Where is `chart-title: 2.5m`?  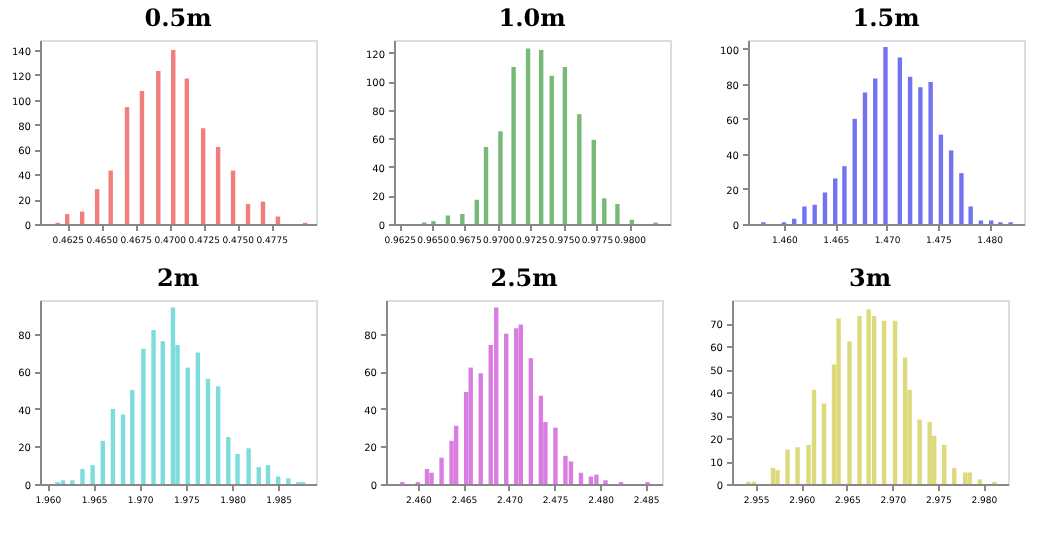 chart-title: 2.5m is located at coordinates (524, 278).